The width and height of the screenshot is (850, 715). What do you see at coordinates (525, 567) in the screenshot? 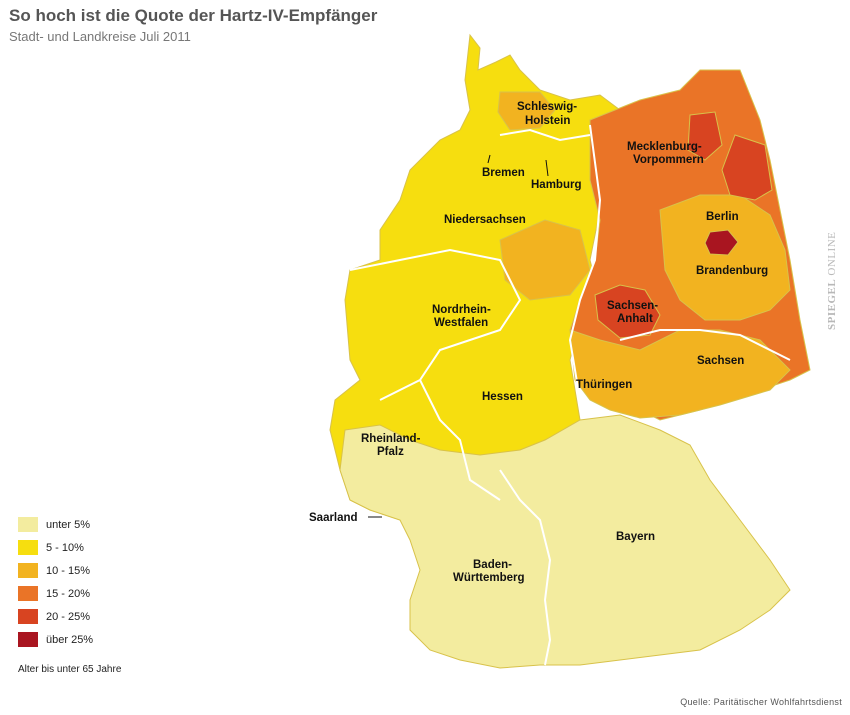
I see `state-border-bayern-bw` at bounding box center [525, 567].